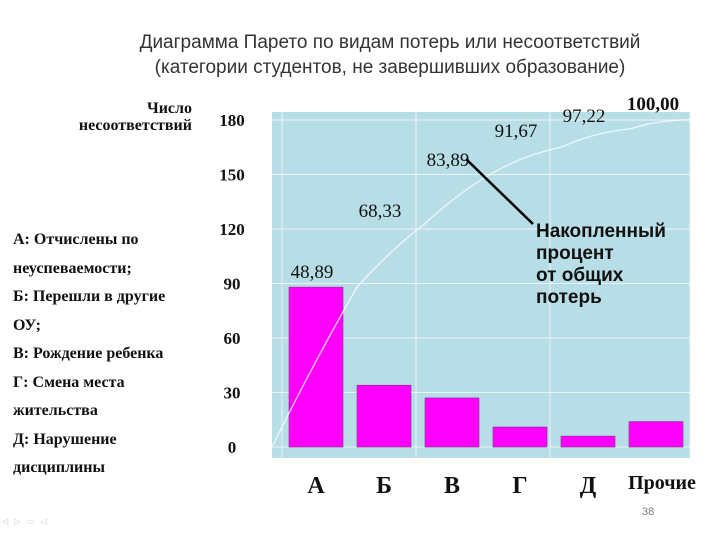 This screenshot has height=540, width=720. Describe the element at coordinates (653, 104) in the screenshot. I see `cumulative-percent-label: 100,00` at that location.